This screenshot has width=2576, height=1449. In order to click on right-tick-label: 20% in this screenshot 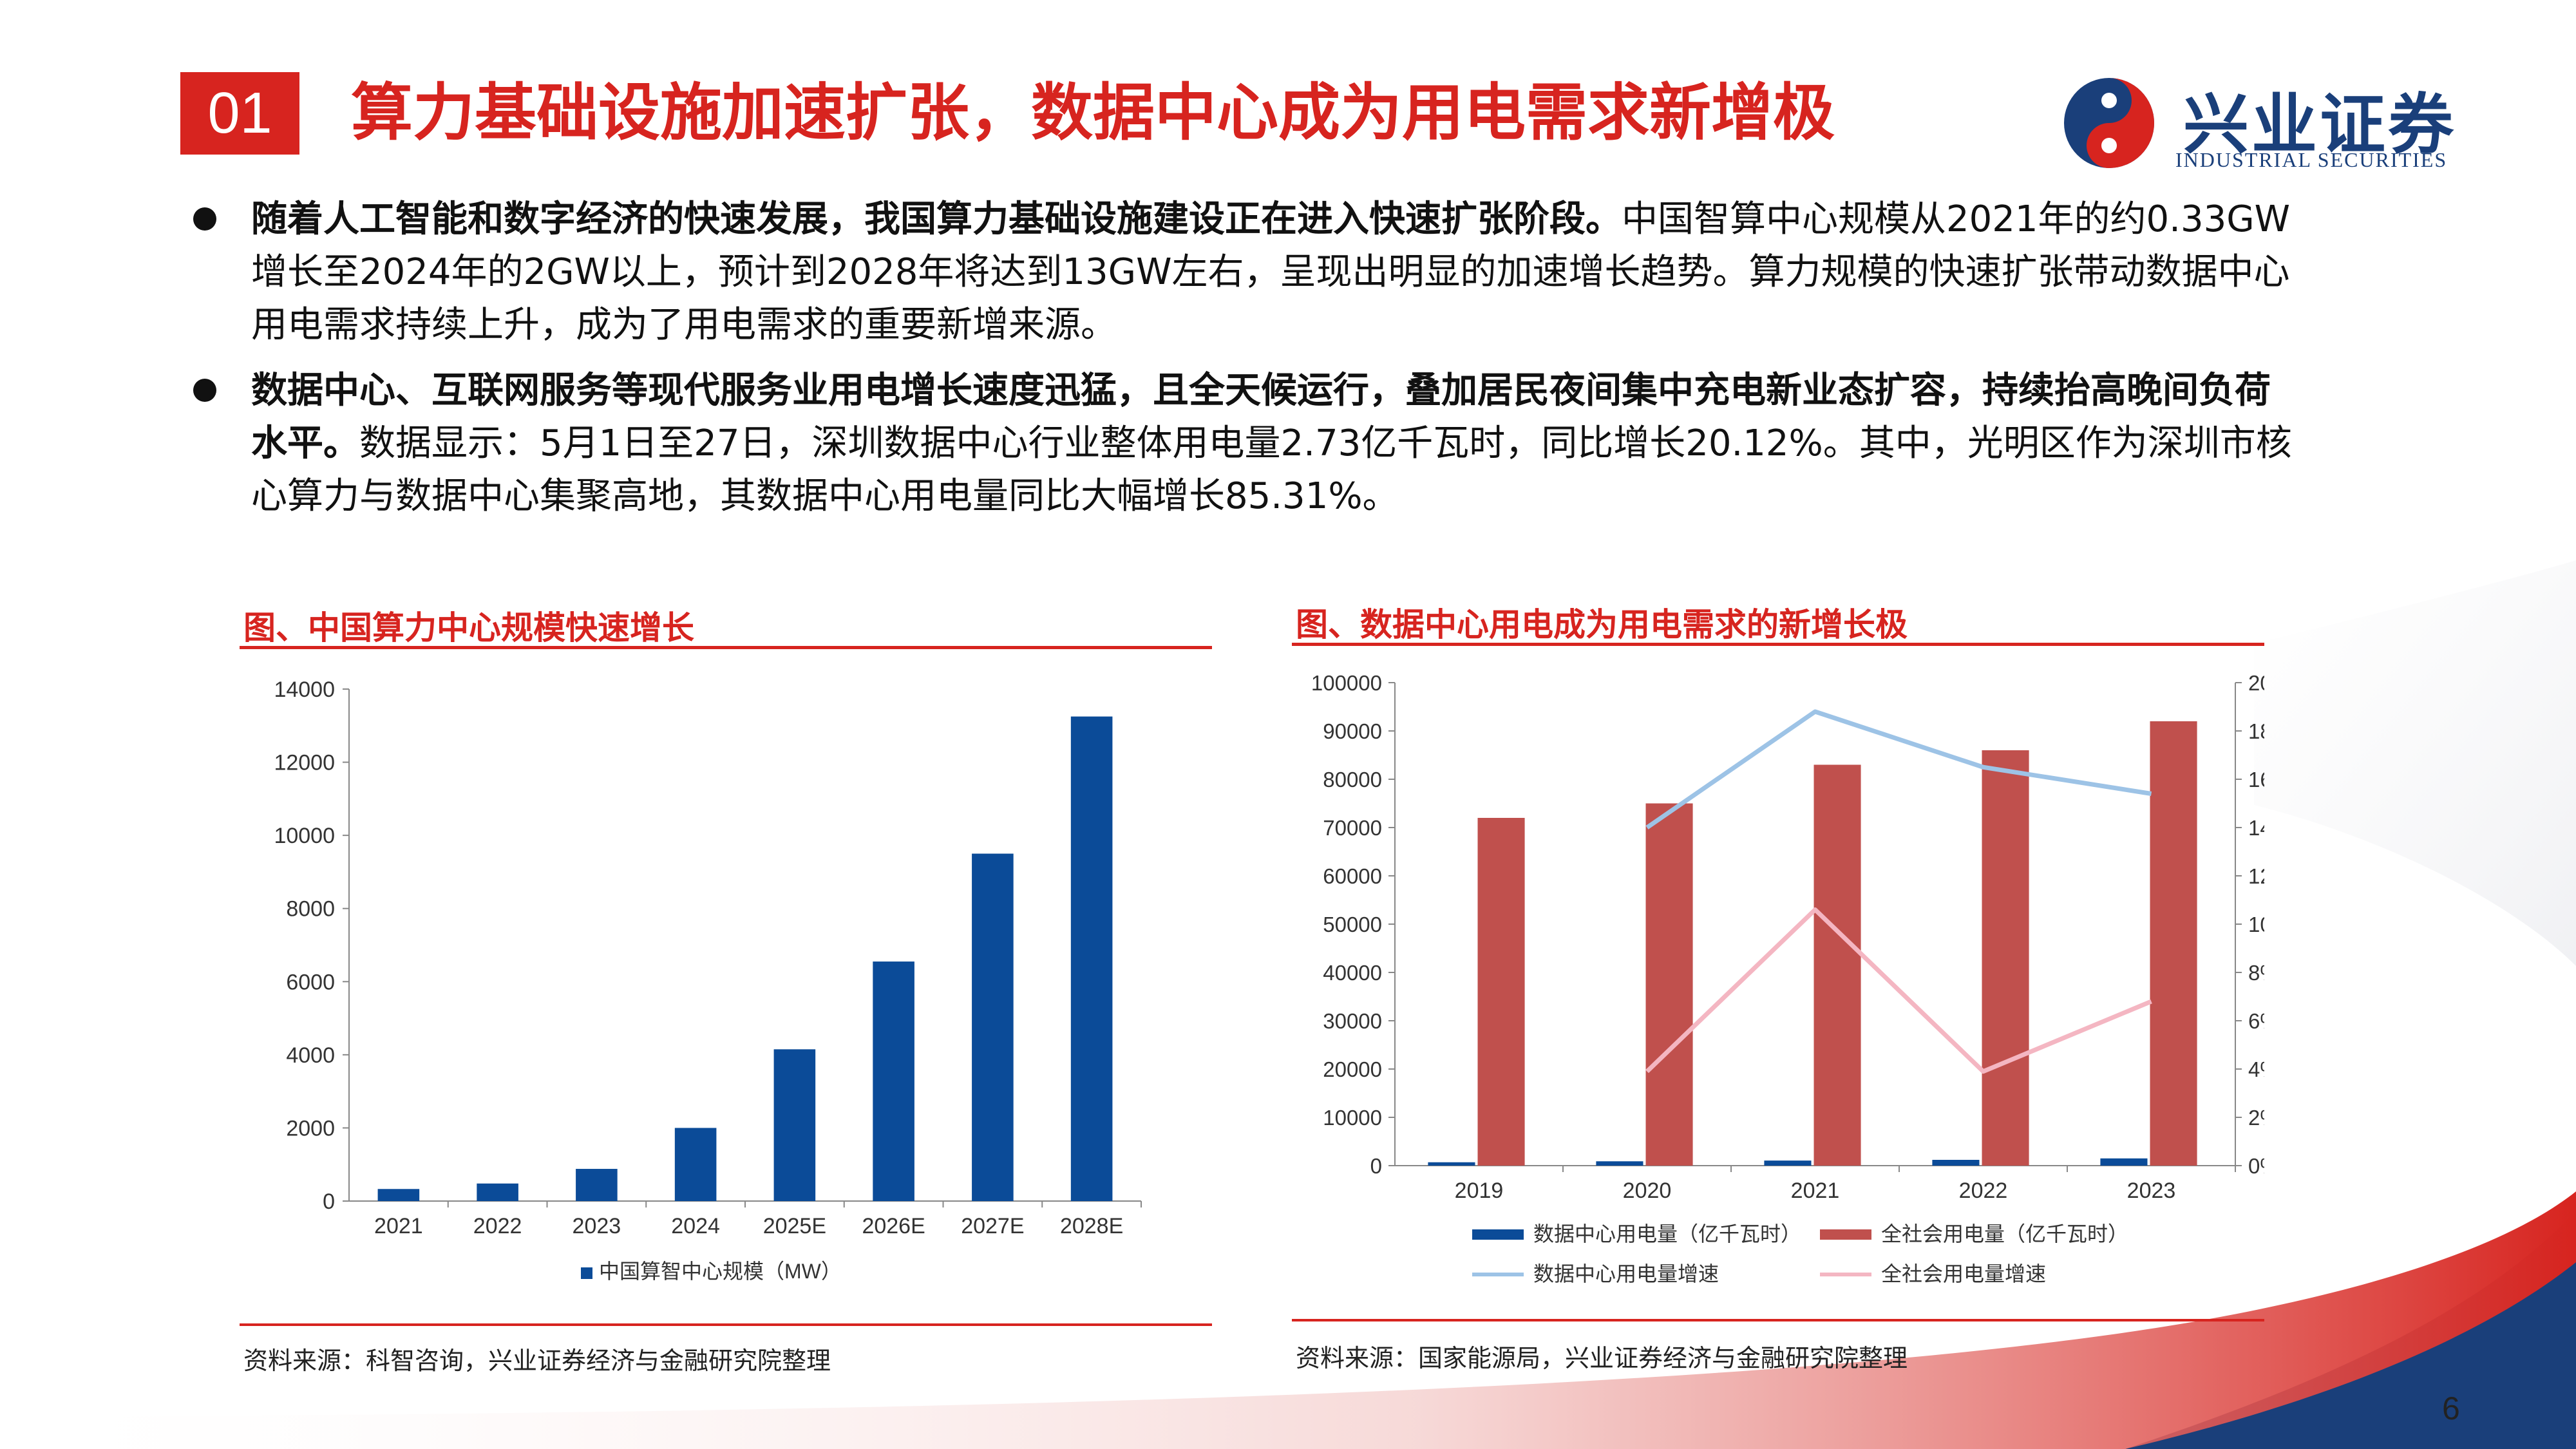, I will do `click(2256, 683)`.